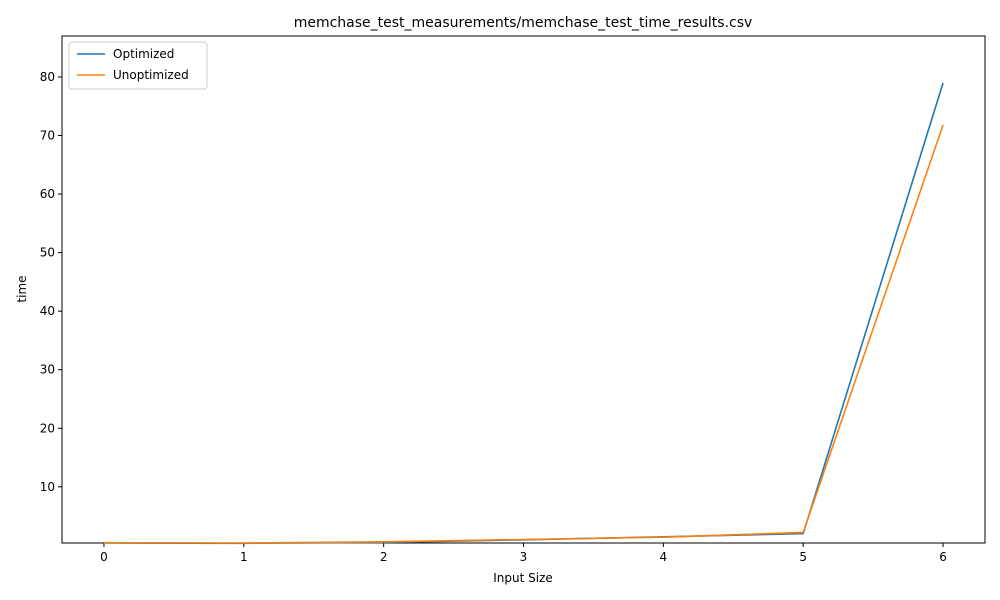 Image resolution: width=1000 pixels, height=600 pixels. What do you see at coordinates (22, 288) in the screenshot?
I see `y-axis-label: time` at bounding box center [22, 288].